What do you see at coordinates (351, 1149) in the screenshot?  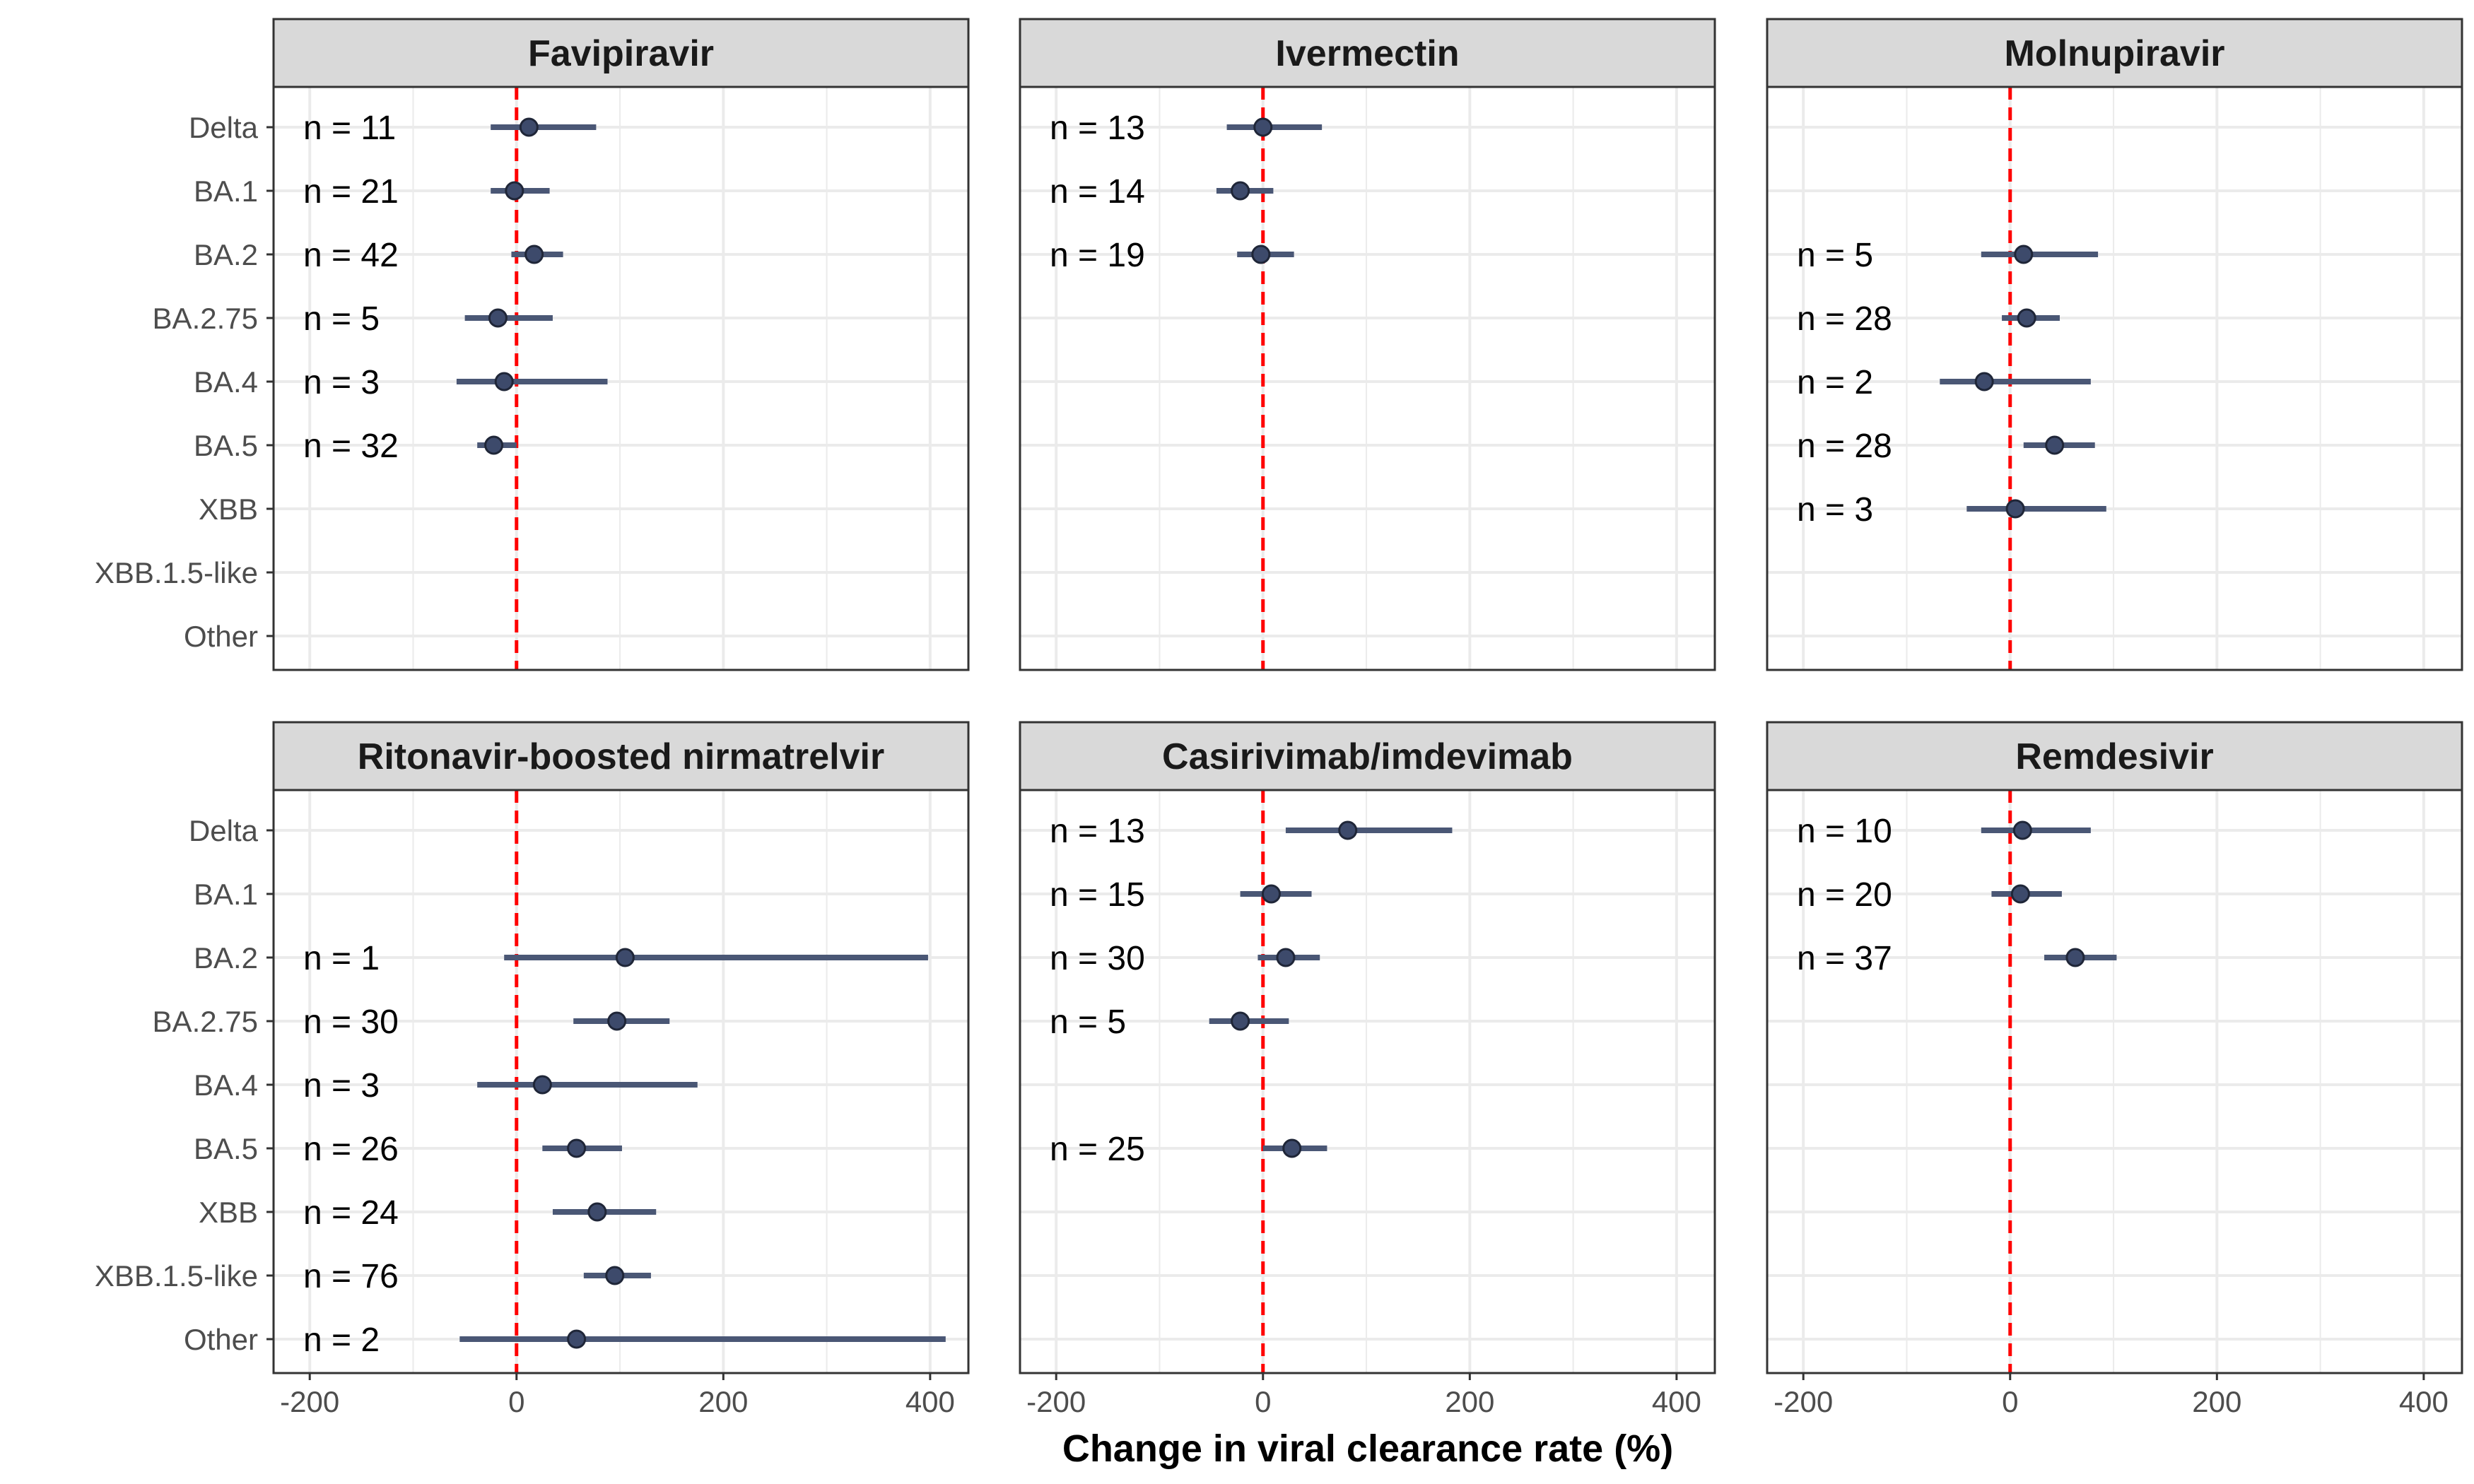 I see `sample-size-label: n = 26` at bounding box center [351, 1149].